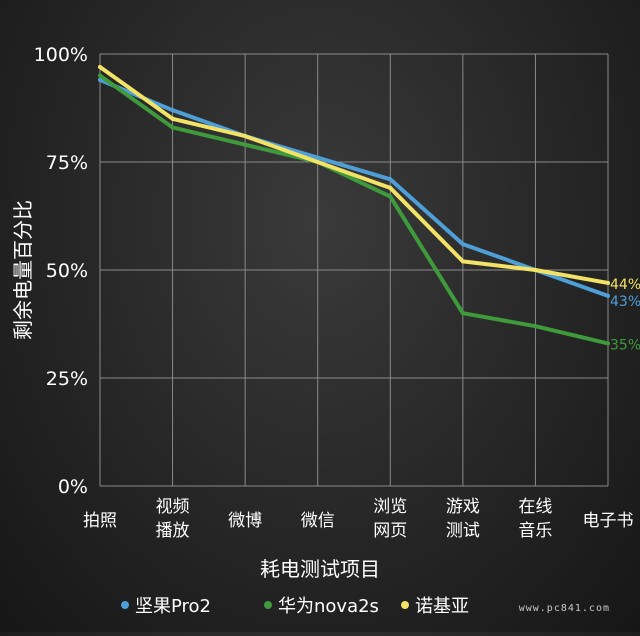 Image resolution: width=640 pixels, height=636 pixels. I want to click on y-tick-label: 25%, so click(67, 379).